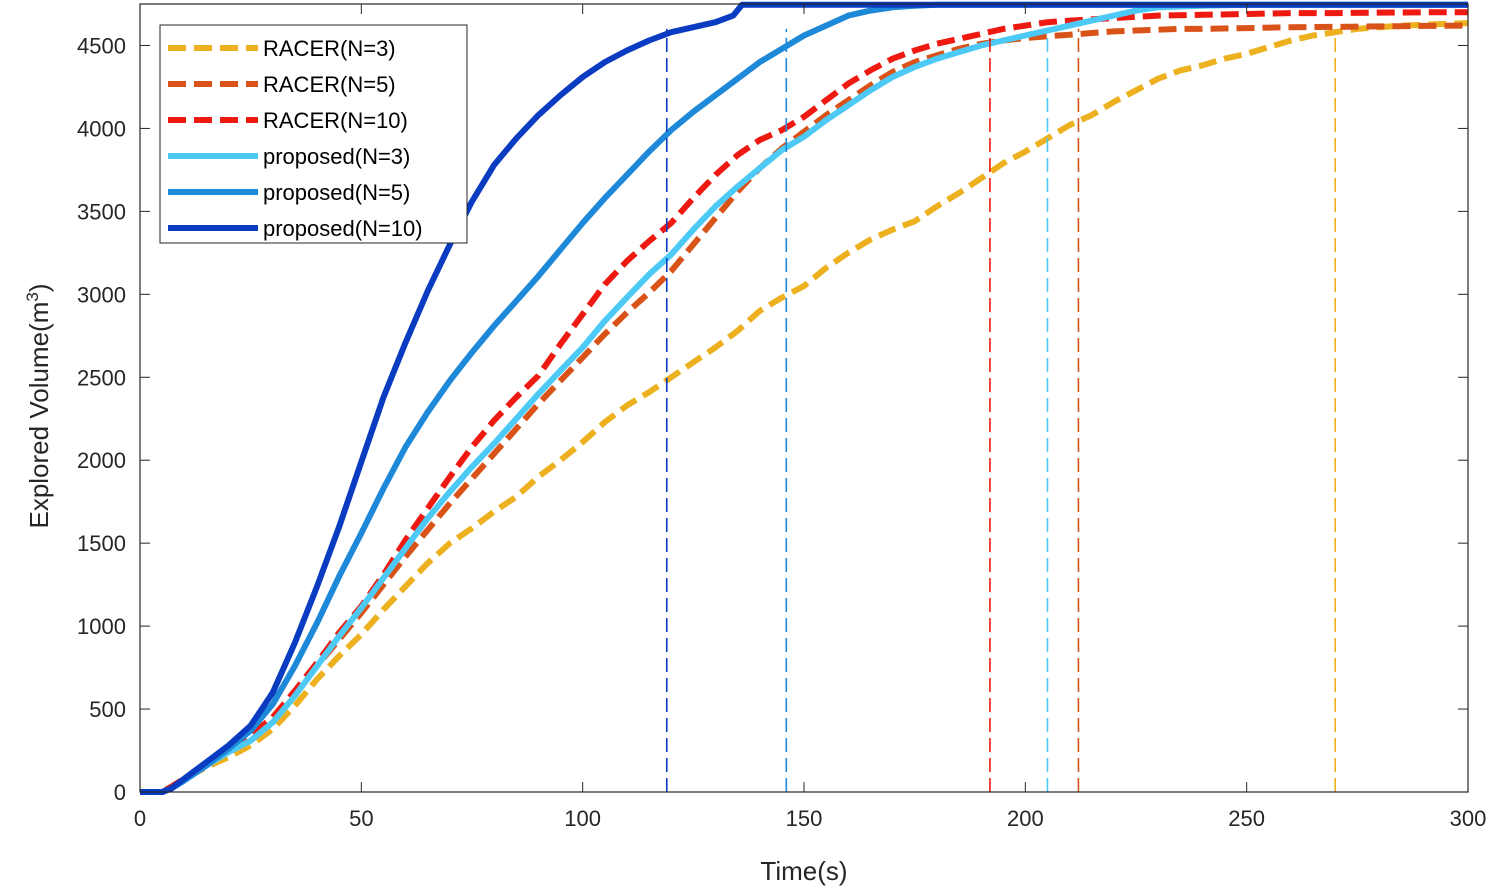 The width and height of the screenshot is (1496, 892). I want to click on y-tick-label: 2500, so click(101, 377).